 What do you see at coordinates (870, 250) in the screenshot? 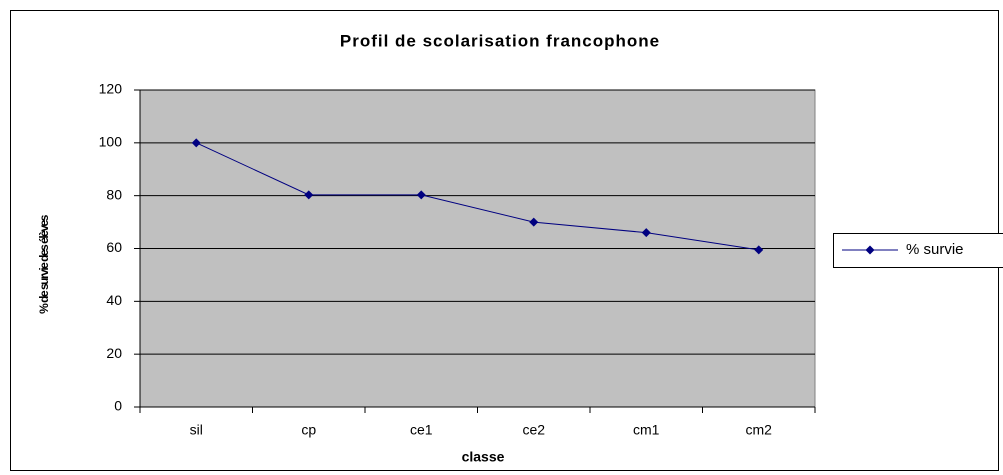
I see `legend-swatch-marker` at bounding box center [870, 250].